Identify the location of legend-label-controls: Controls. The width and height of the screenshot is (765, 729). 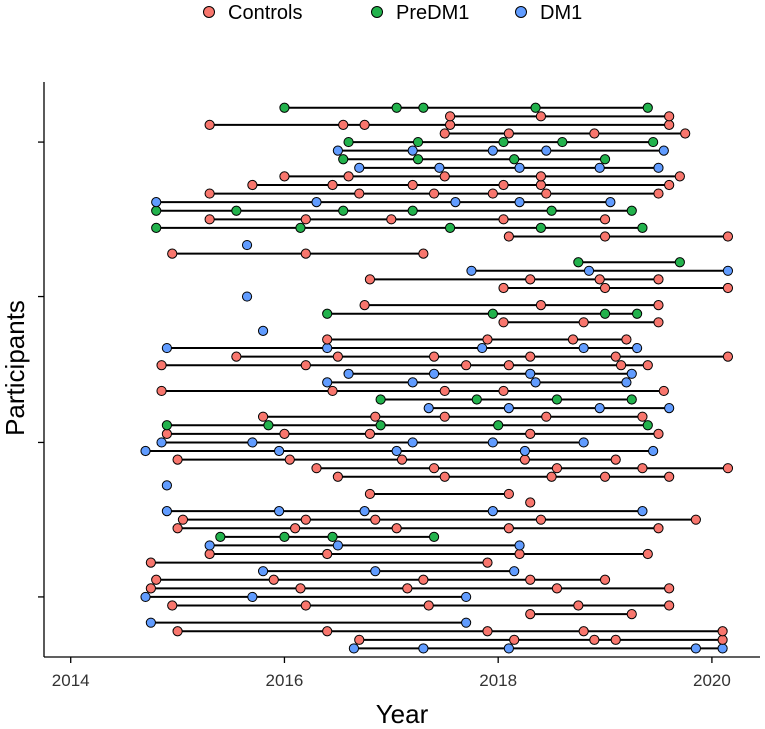
(265, 13).